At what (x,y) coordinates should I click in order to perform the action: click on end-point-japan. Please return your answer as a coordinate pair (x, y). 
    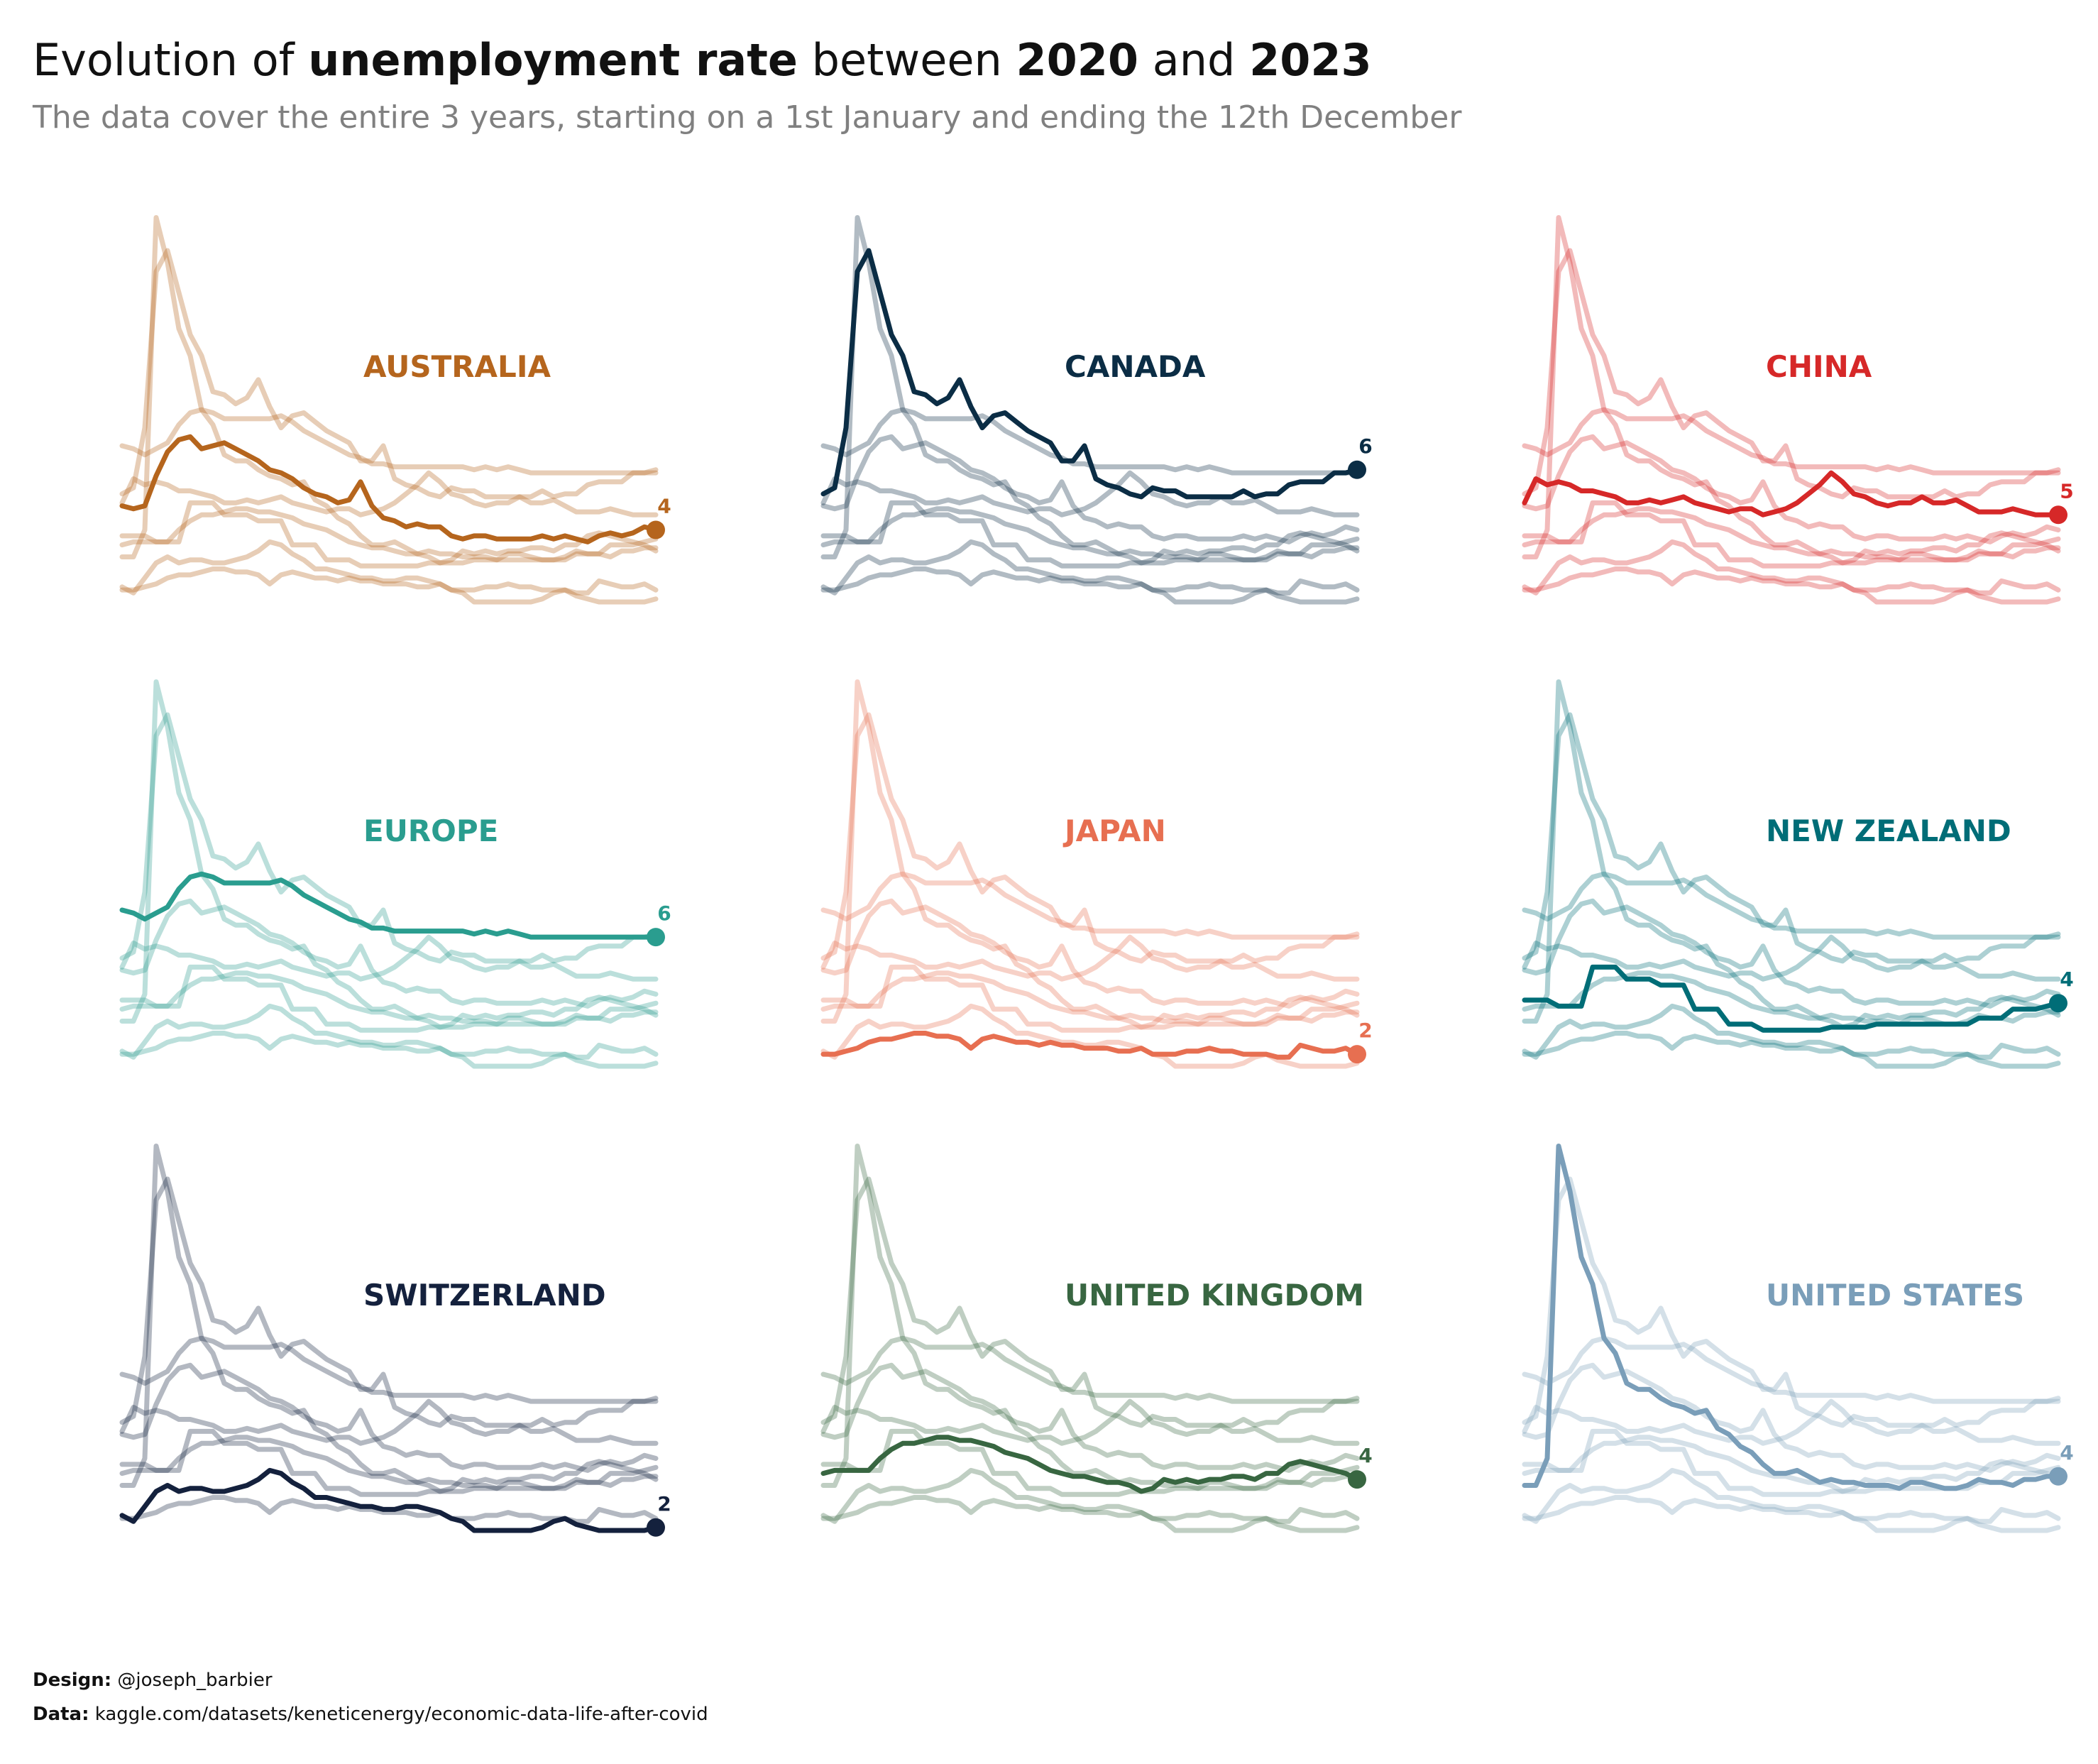
    Looking at the image, I should click on (1357, 1055).